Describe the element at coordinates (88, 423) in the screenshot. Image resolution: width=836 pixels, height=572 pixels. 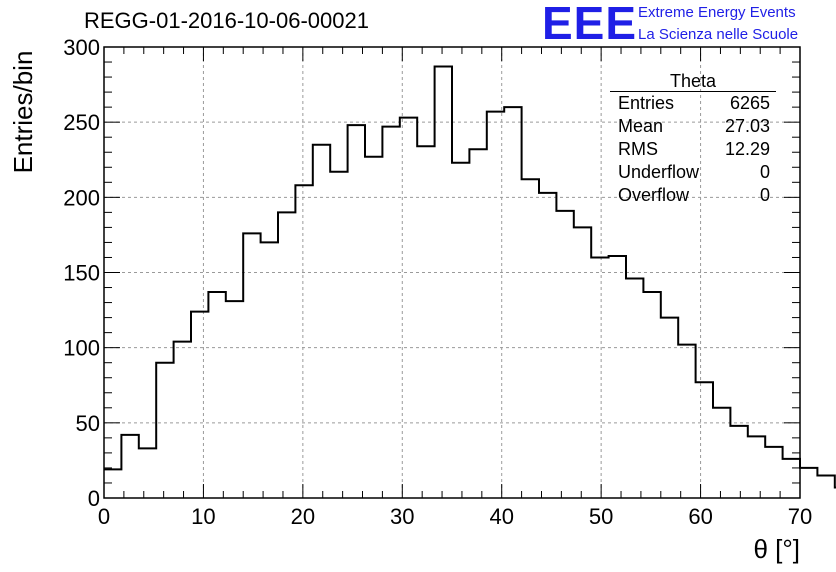
I see `y-tick-label: 50` at that location.